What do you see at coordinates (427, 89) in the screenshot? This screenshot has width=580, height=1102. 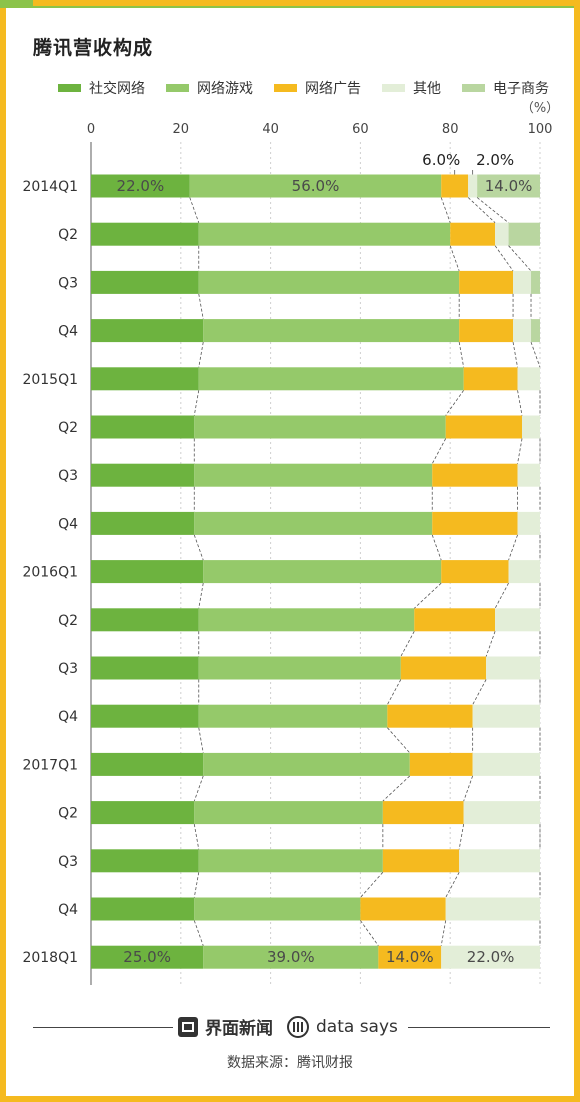 I see `legend-label-other: 其他` at bounding box center [427, 89].